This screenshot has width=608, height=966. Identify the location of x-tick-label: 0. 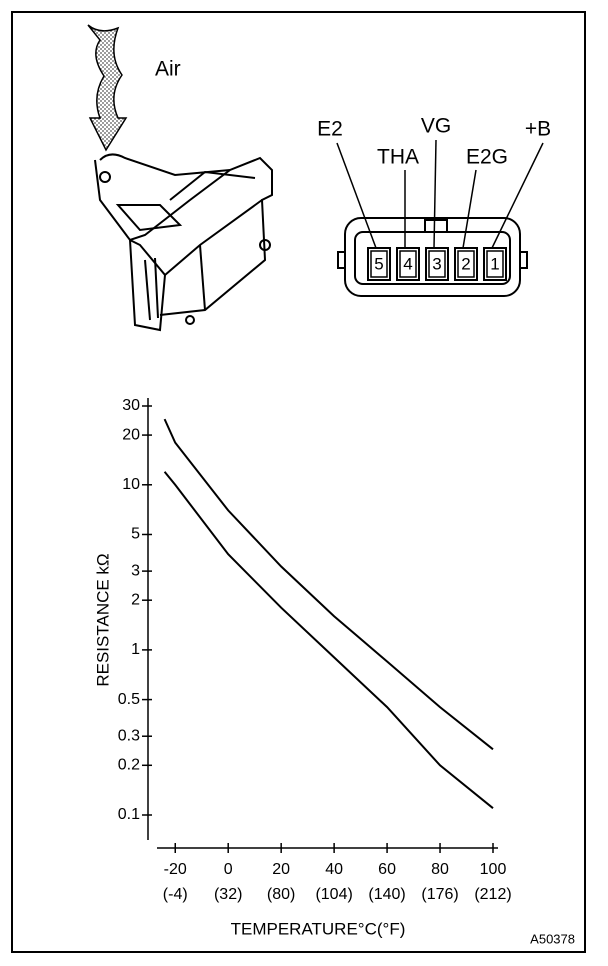
(228, 869).